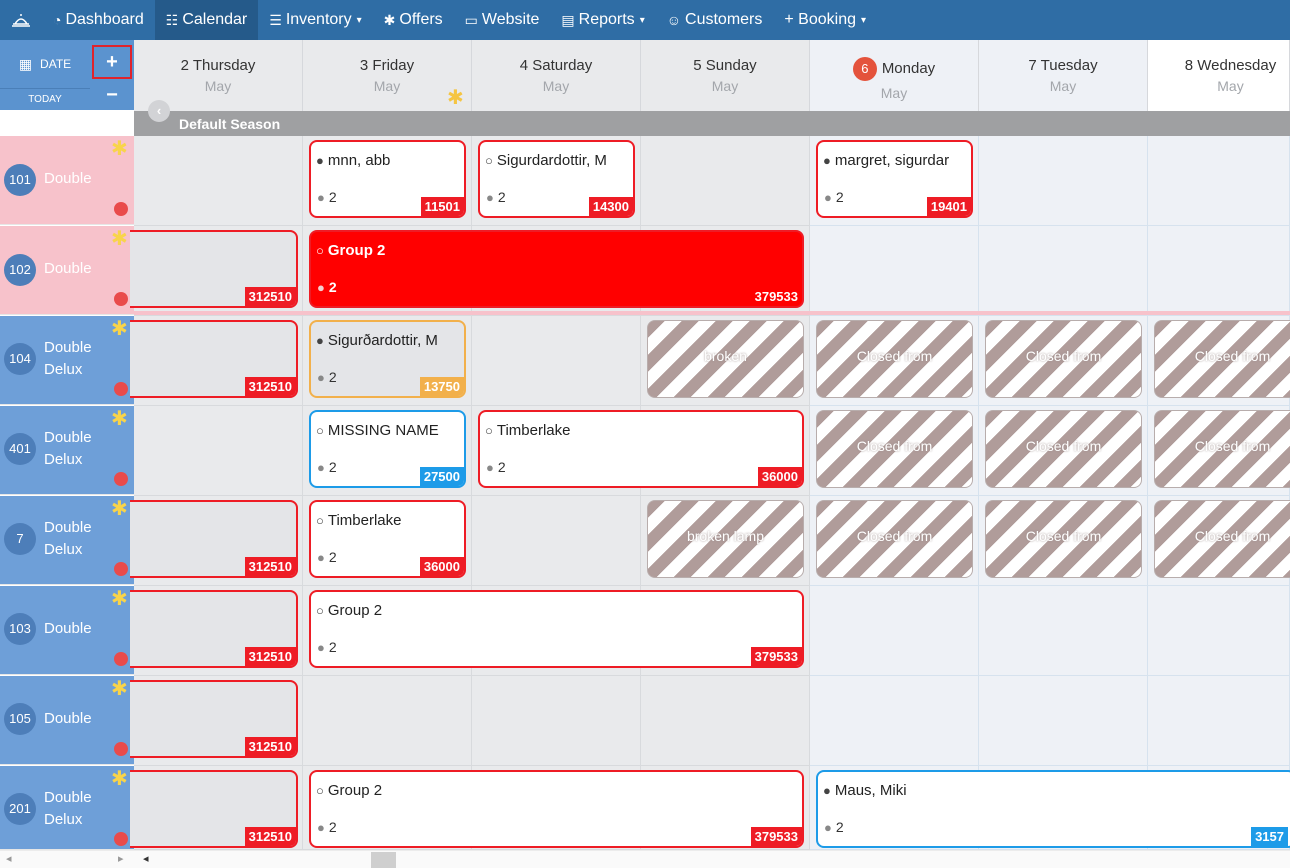 This screenshot has width=1290, height=868. I want to click on booking-name: ○ Group 2, so click(349, 790).